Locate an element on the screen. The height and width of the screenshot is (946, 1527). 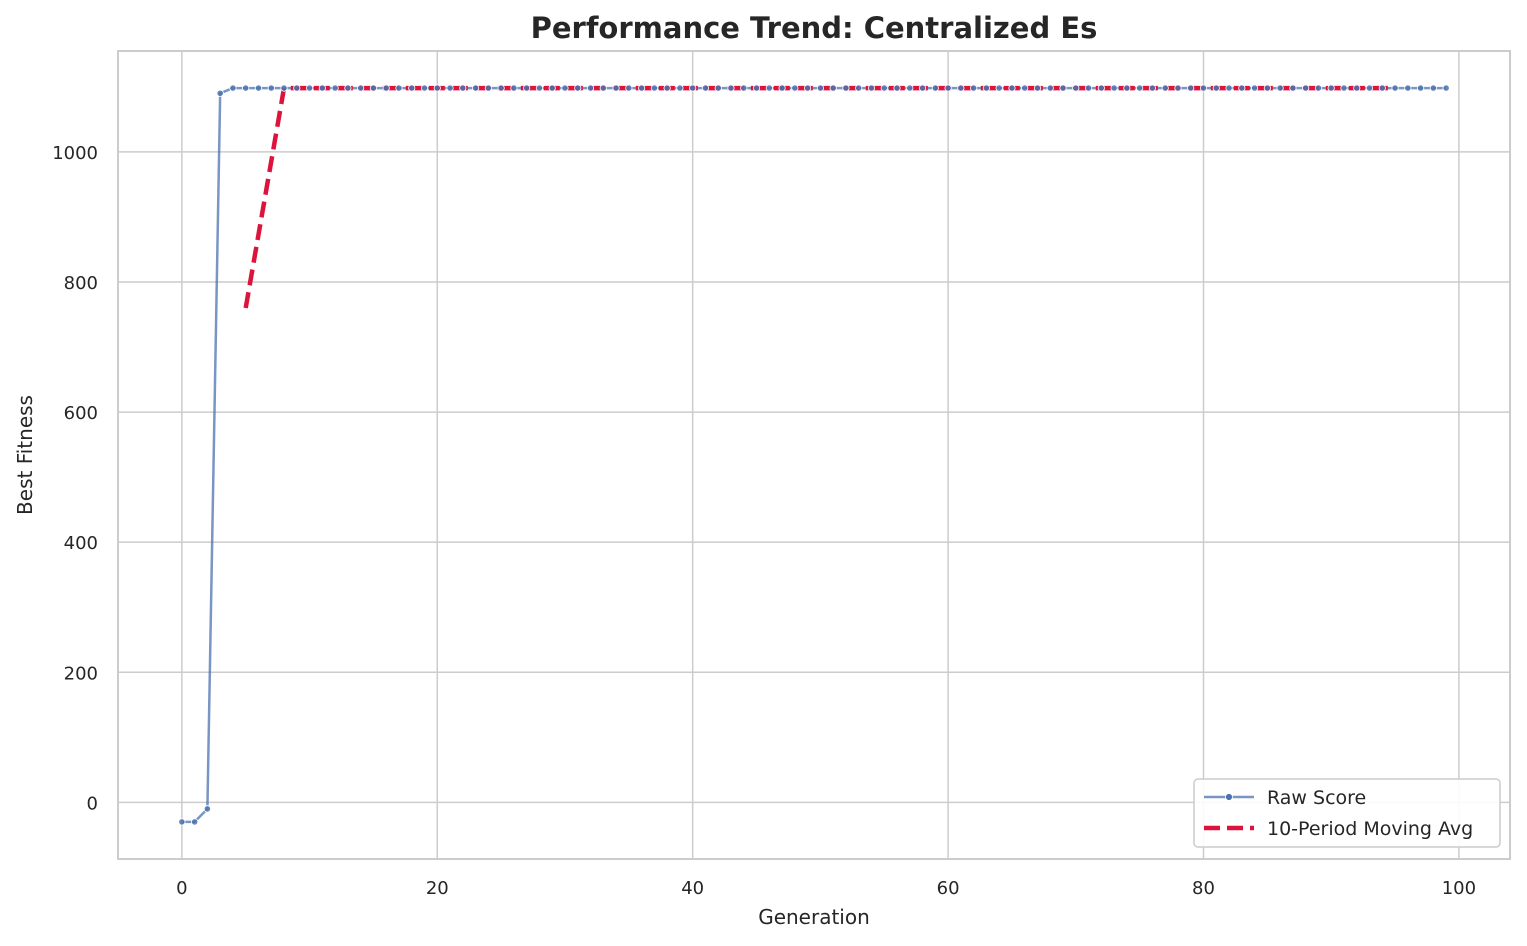
x-tick-label: 80 is located at coordinates (1203, 888).